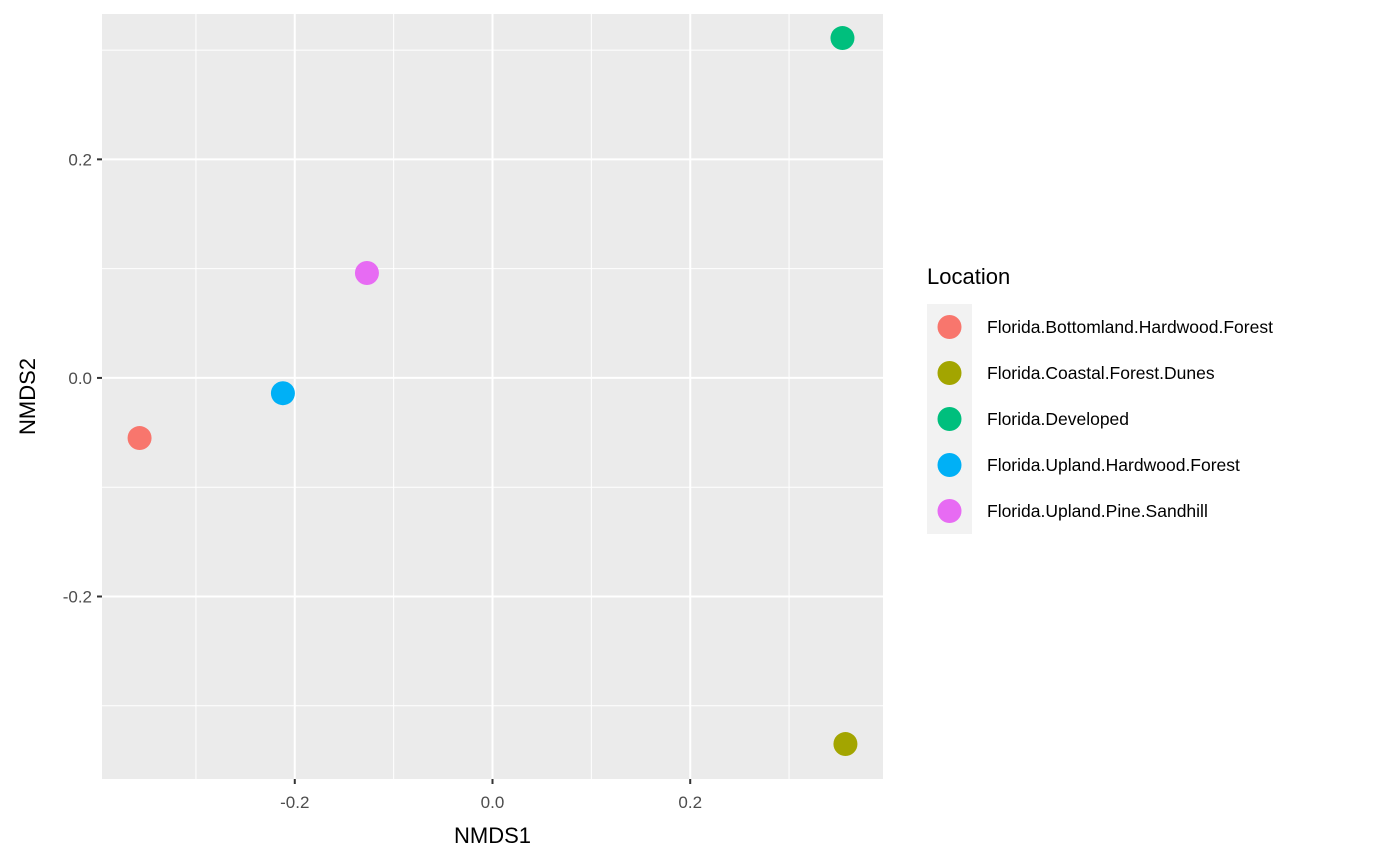 Image resolution: width=1400 pixels, height=865 pixels. What do you see at coordinates (1130, 327) in the screenshot?
I see `legend-label: Florida.Bottomland.Hardwood.Forest` at bounding box center [1130, 327].